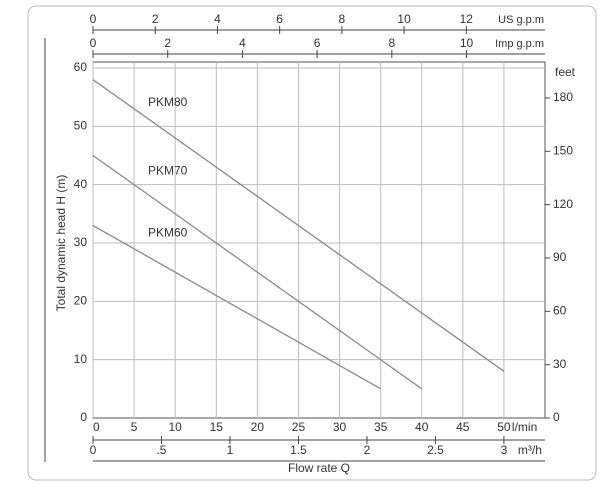 The image size is (607, 488). I want to click on x-tick-label: 25, so click(299, 427).